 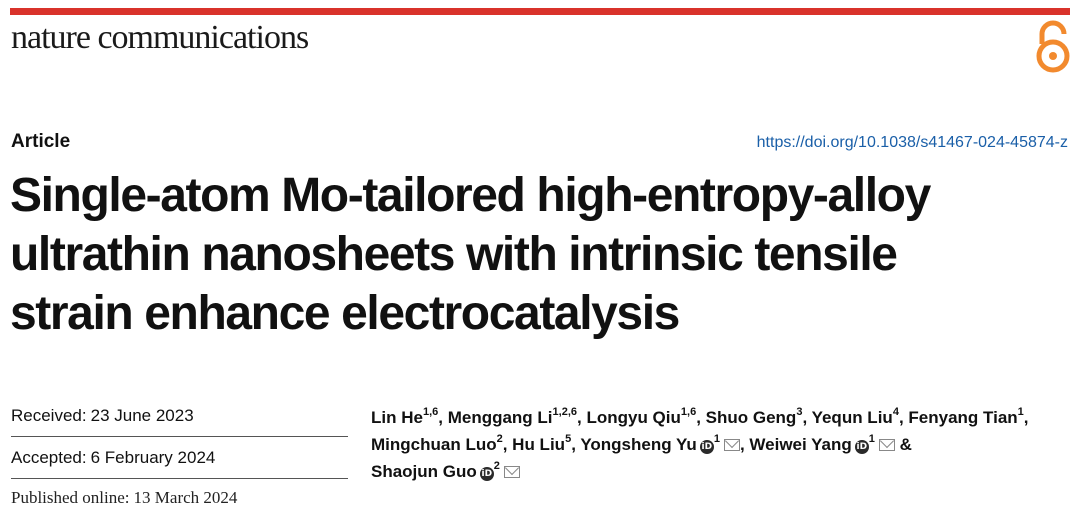 I want to click on received-date: Received: 23 June 2023, so click(x=179, y=416).